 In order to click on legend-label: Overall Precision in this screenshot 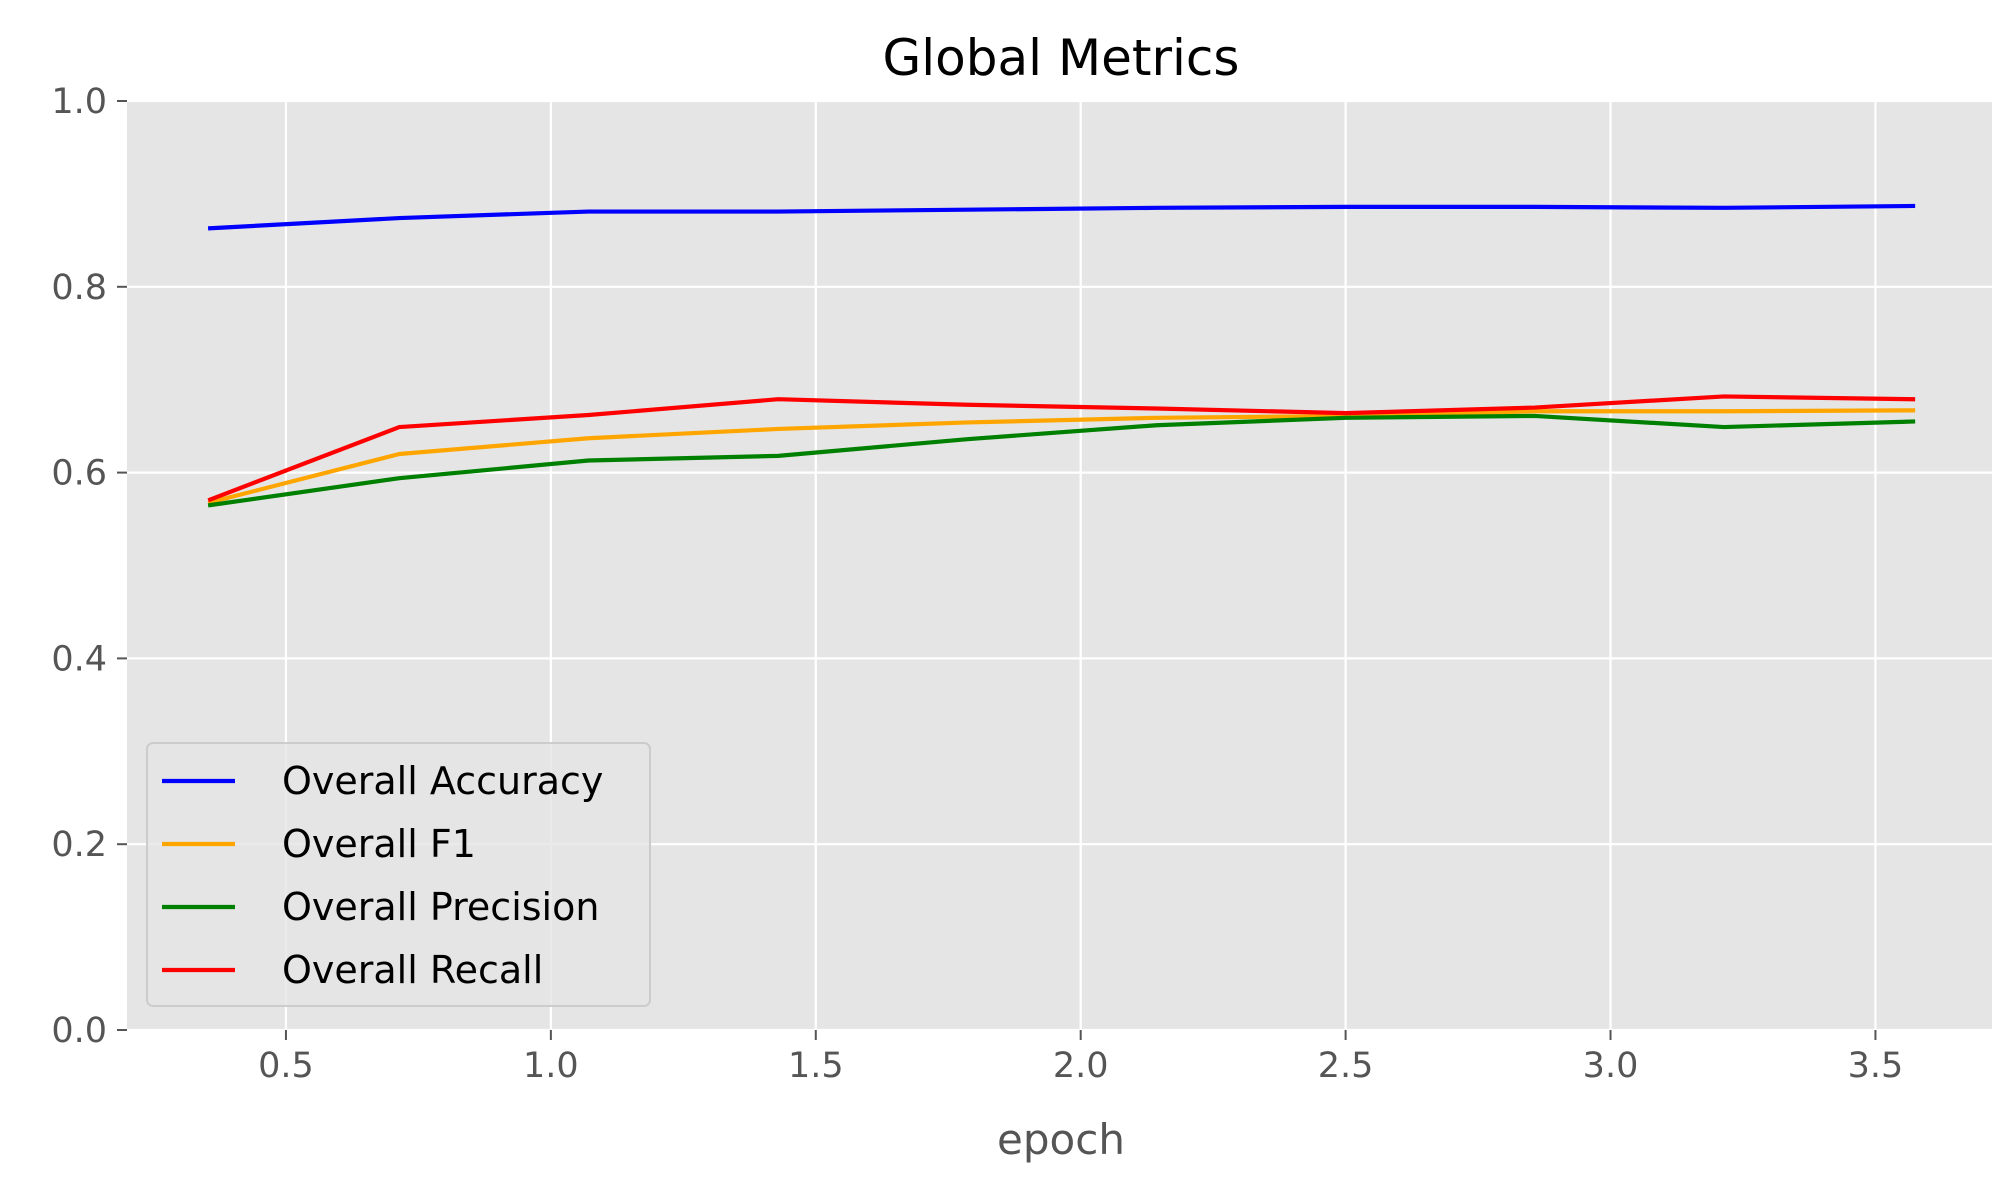, I will do `click(440, 907)`.